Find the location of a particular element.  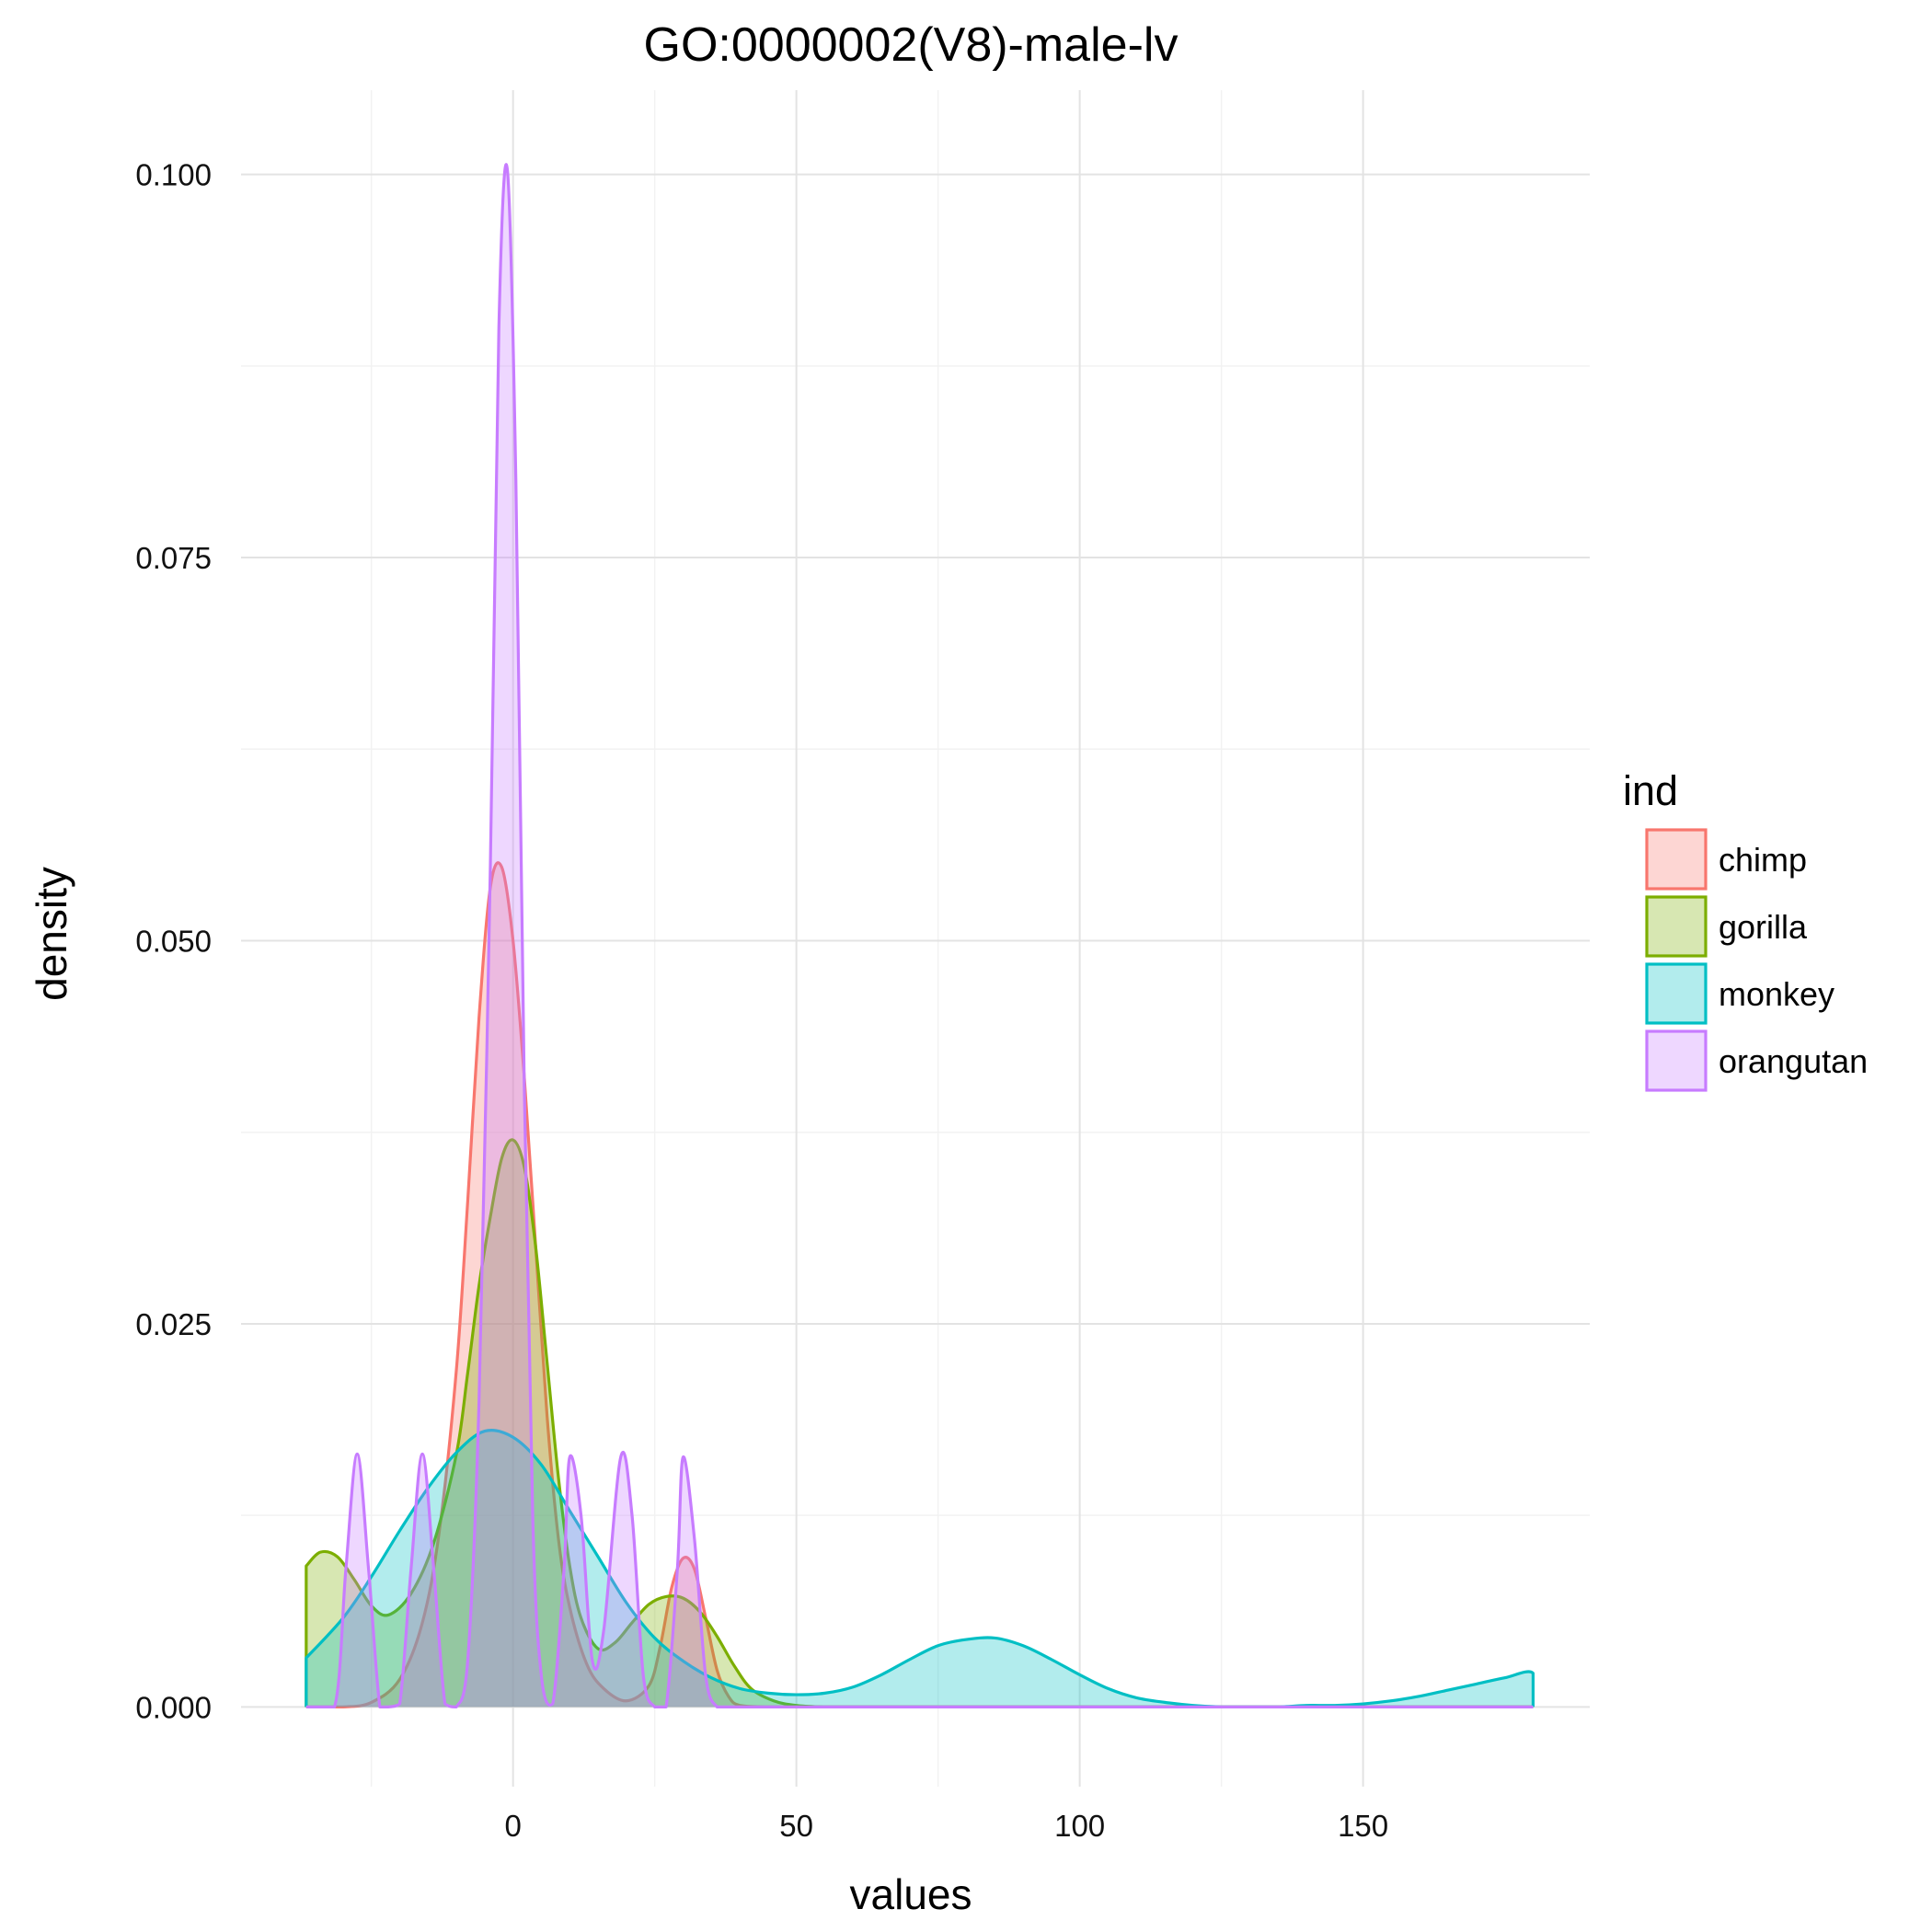

legend-key-orangutan is located at coordinates (1676, 1060).